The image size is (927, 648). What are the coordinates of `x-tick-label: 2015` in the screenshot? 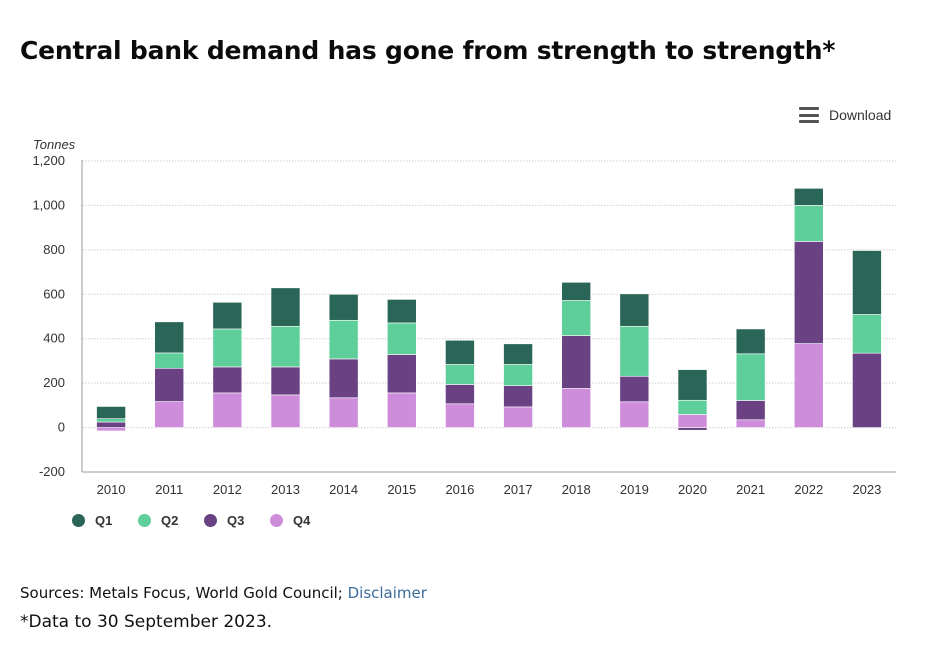 It's located at (401, 489).